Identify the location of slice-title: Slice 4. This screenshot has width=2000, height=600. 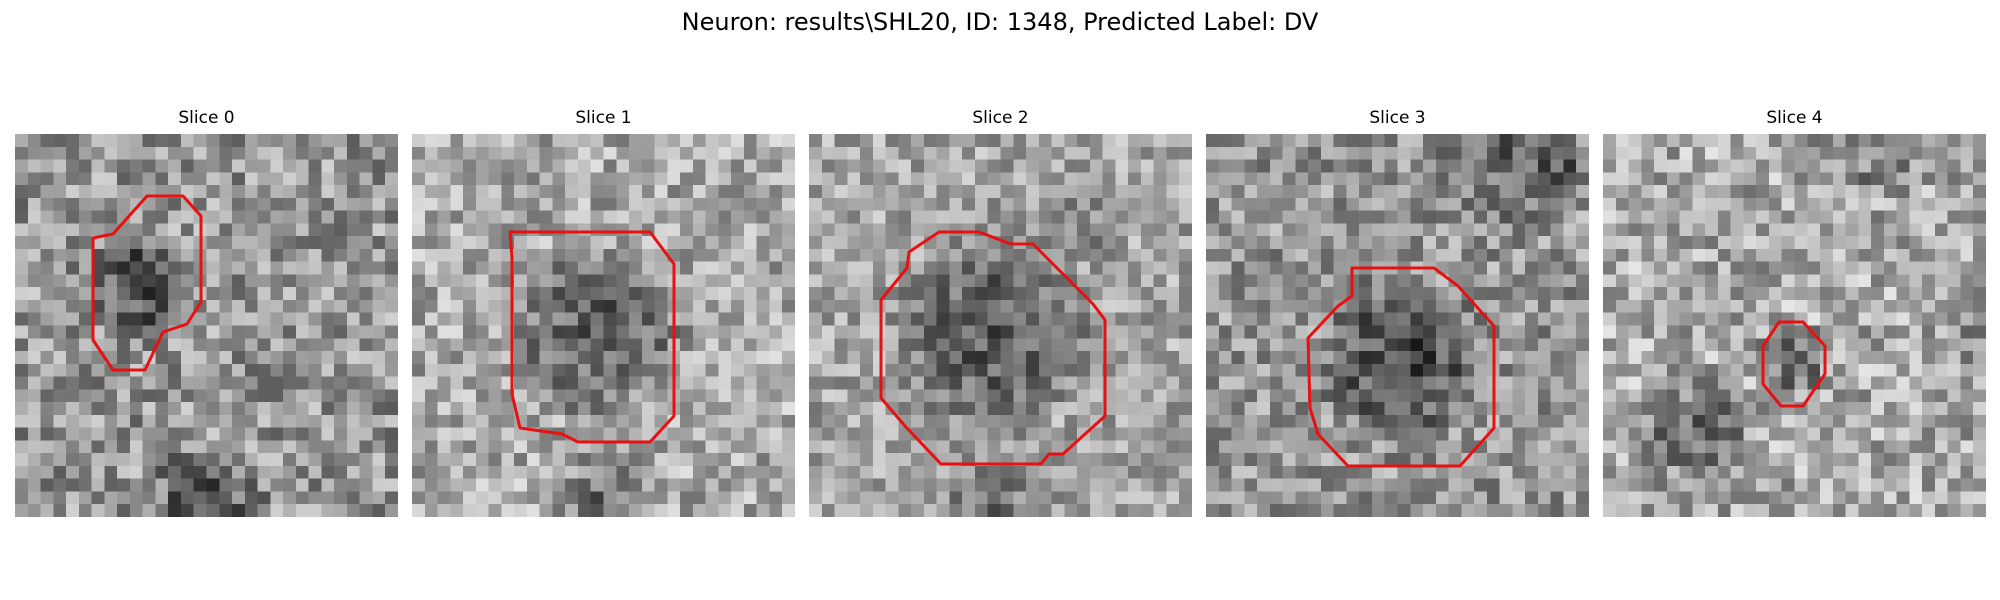
(1794, 118).